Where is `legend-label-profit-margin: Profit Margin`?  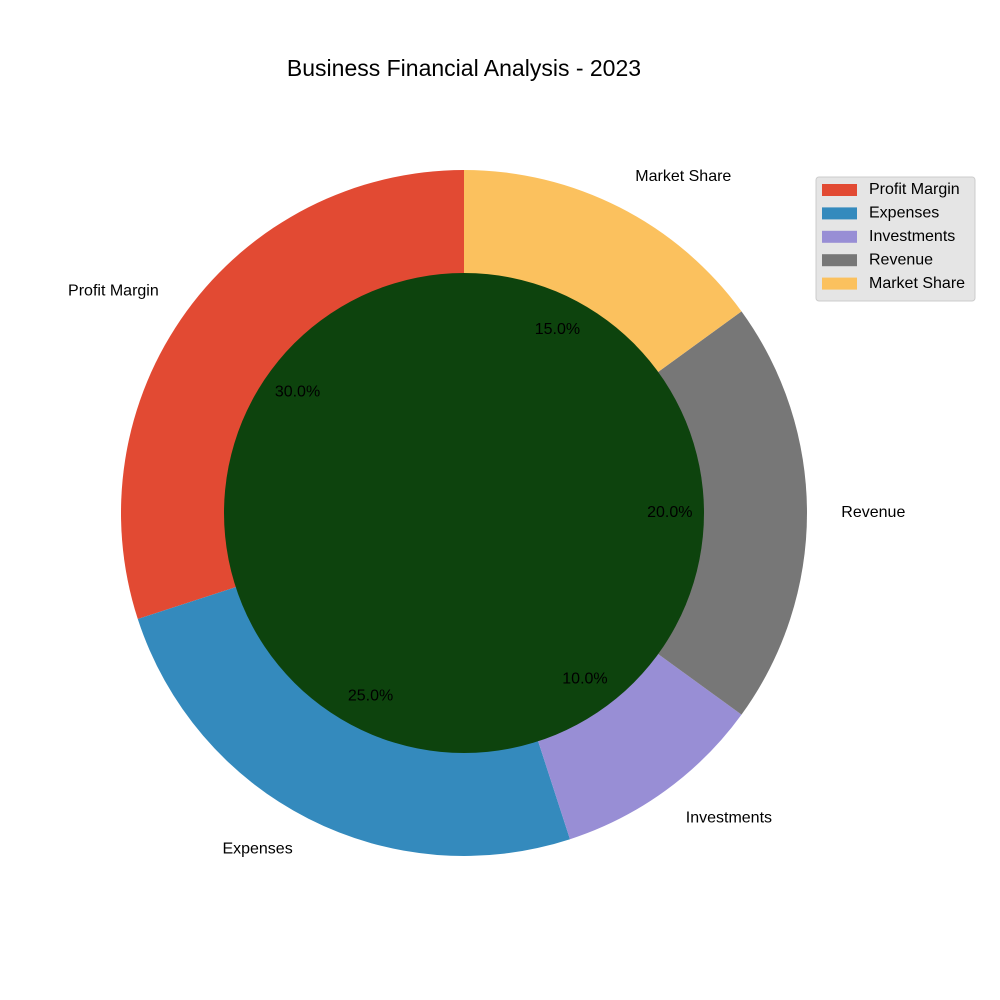
legend-label-profit-margin: Profit Margin is located at coordinates (914, 189).